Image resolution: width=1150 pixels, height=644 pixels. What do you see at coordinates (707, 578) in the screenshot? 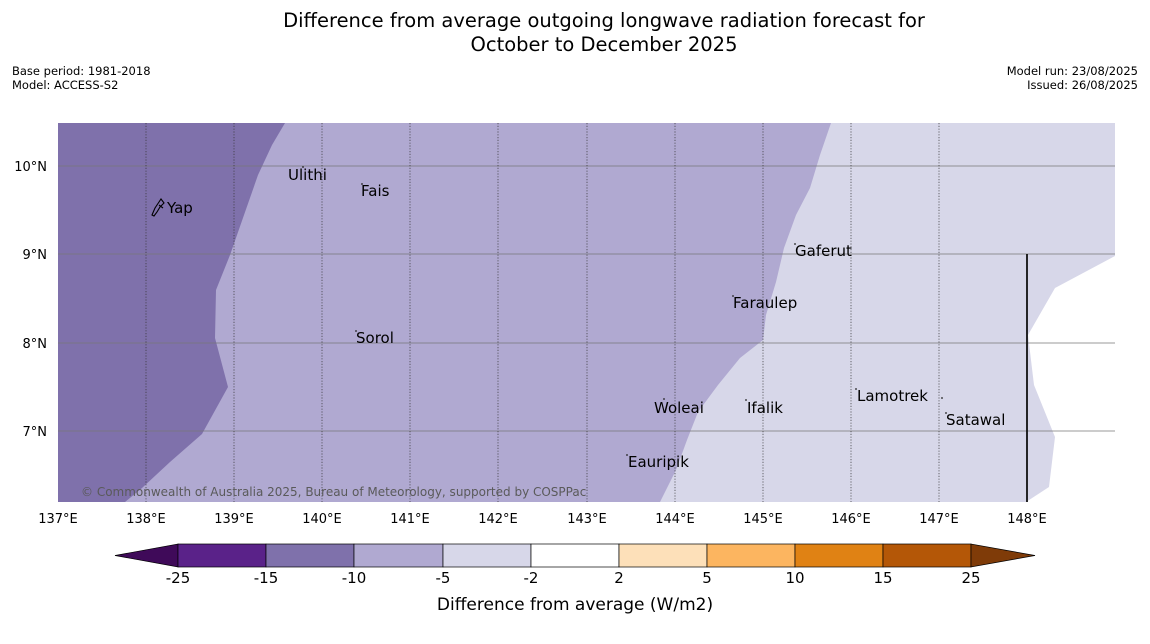
I see `colorbar-tick-7: 5` at bounding box center [707, 578].